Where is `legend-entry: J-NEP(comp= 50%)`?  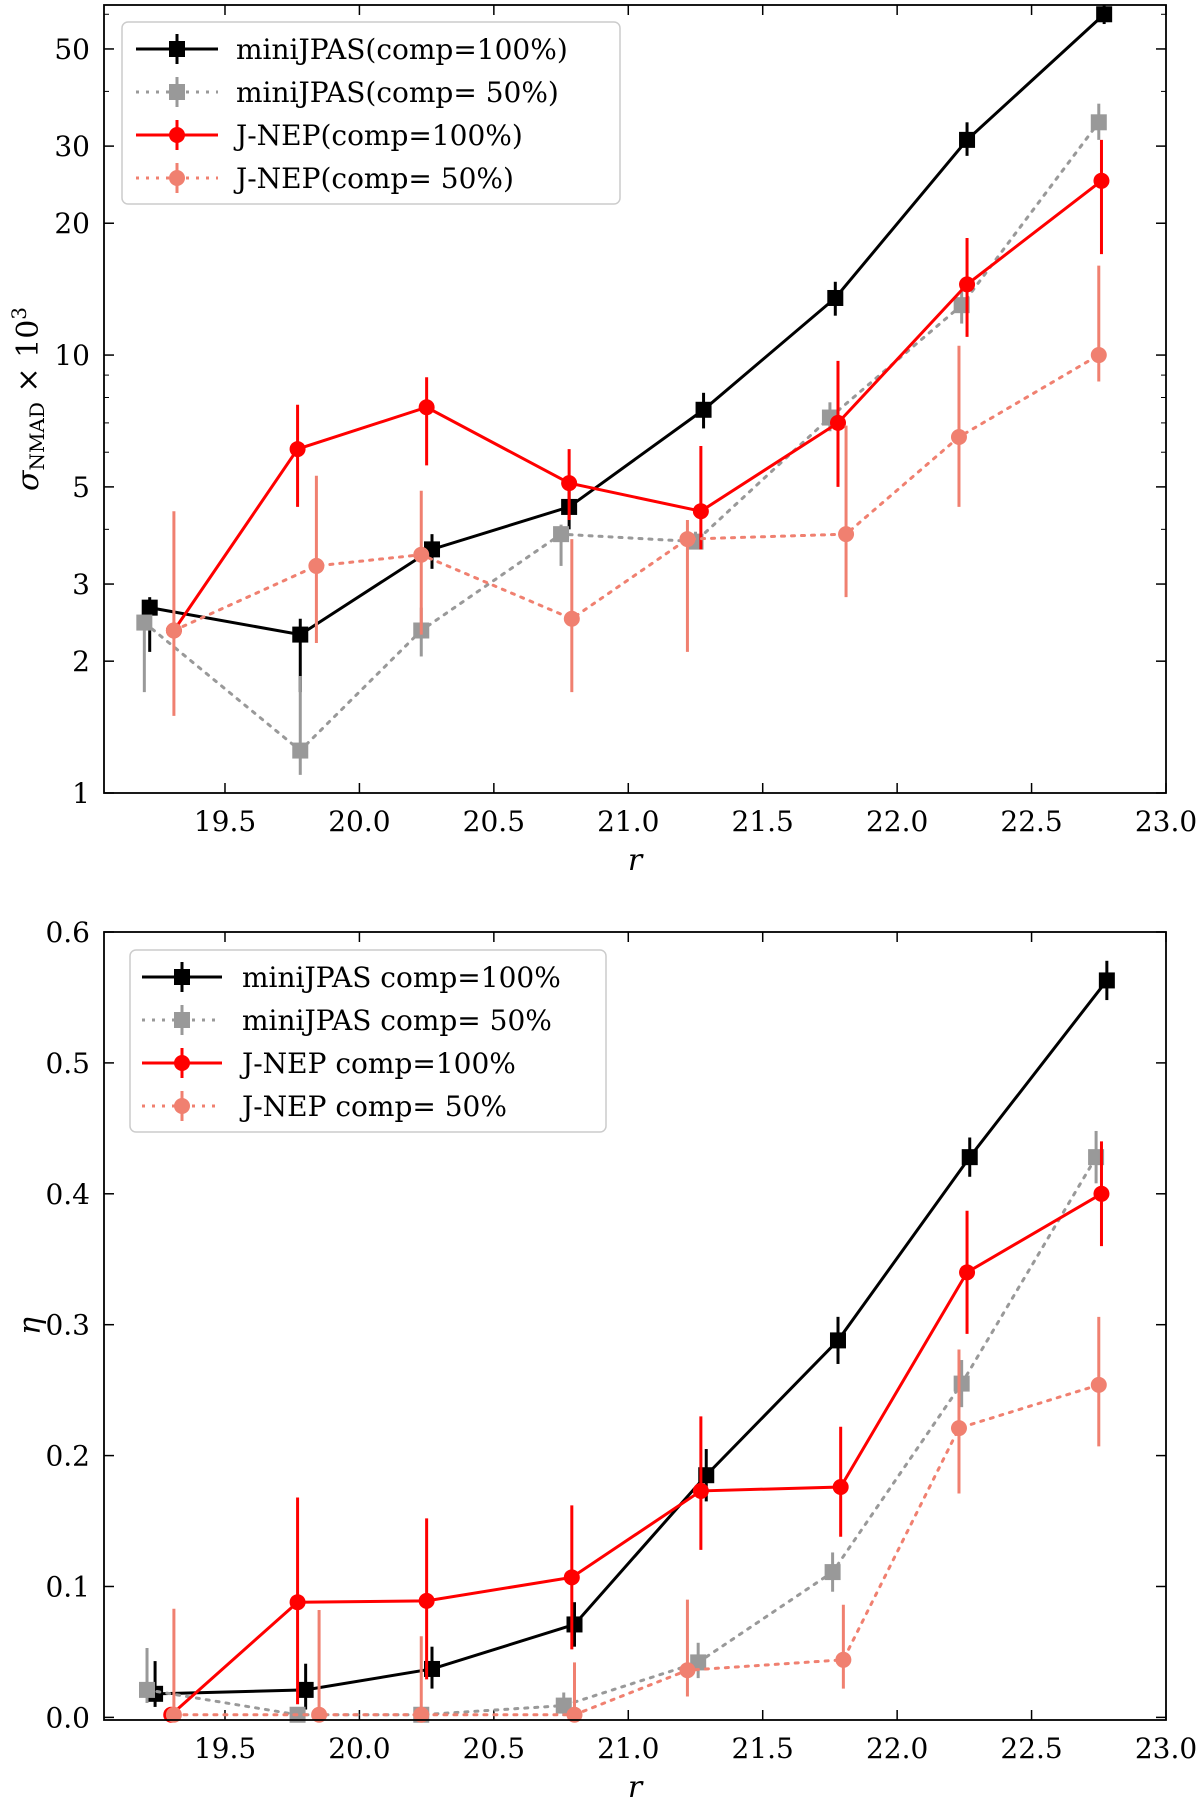 legend-entry: J-NEP(comp= 50%) is located at coordinates (325, 178).